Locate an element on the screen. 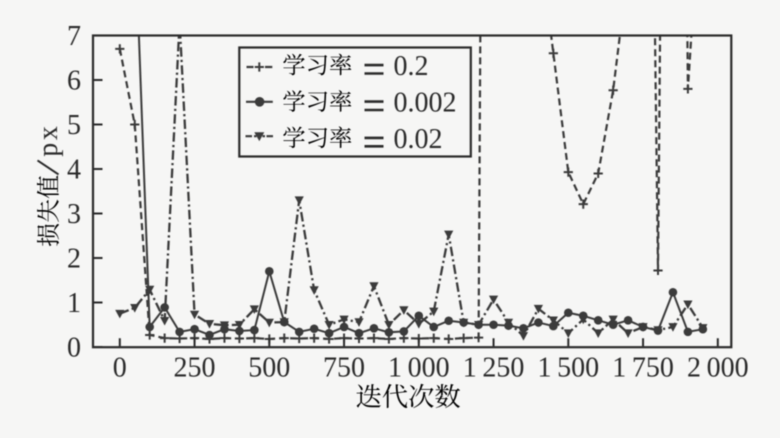  svg-text: p is located at coordinates (48, 150).